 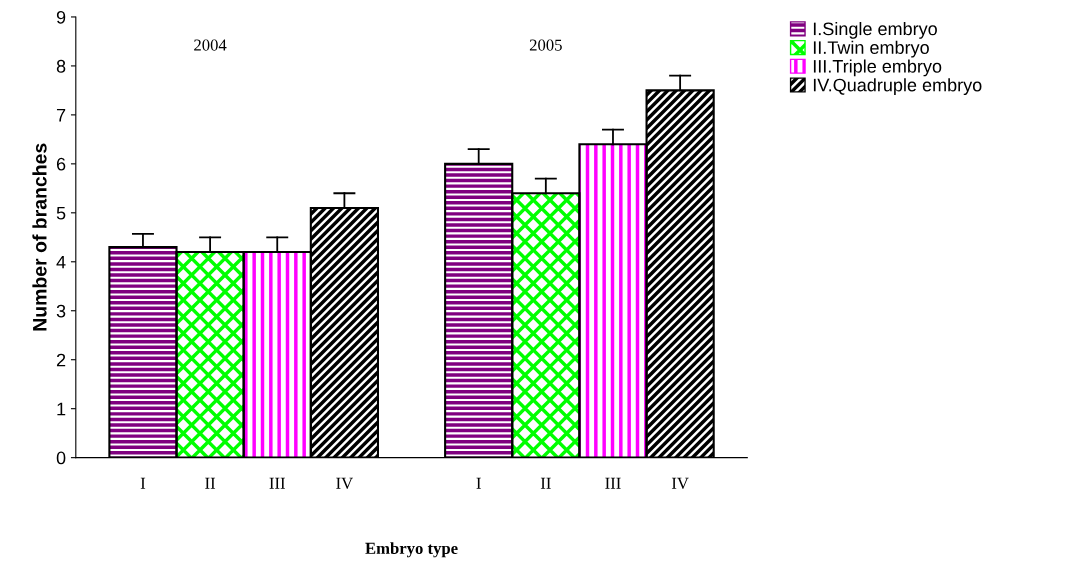 I want to click on y-tick-label: 9, so click(x=61, y=17).